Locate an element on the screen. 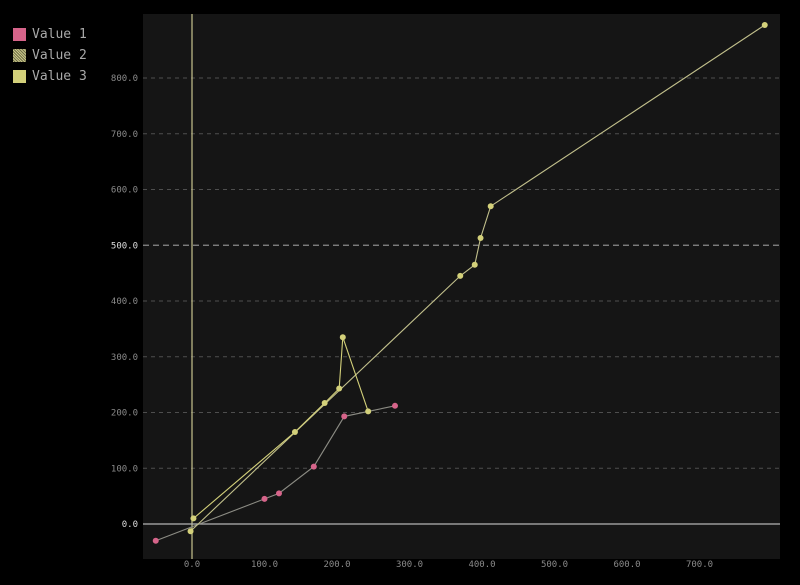 This screenshot has height=585, width=800. y-tick-label: 800.0 is located at coordinates (124, 79).